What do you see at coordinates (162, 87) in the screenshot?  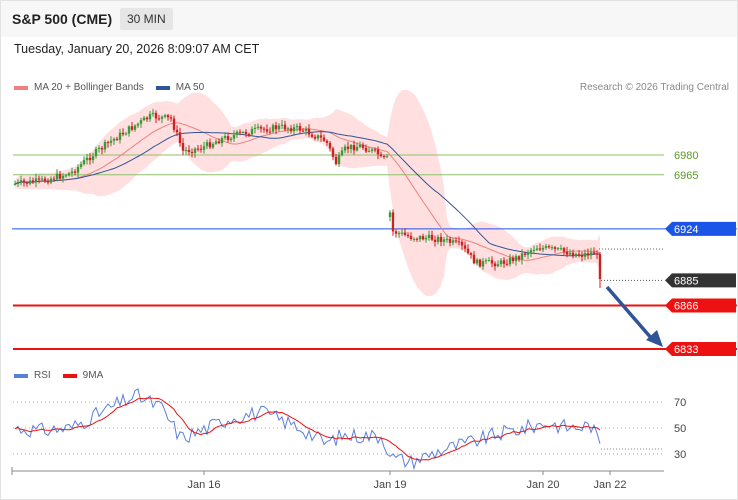 I see `legend-ma50-swatch` at bounding box center [162, 87].